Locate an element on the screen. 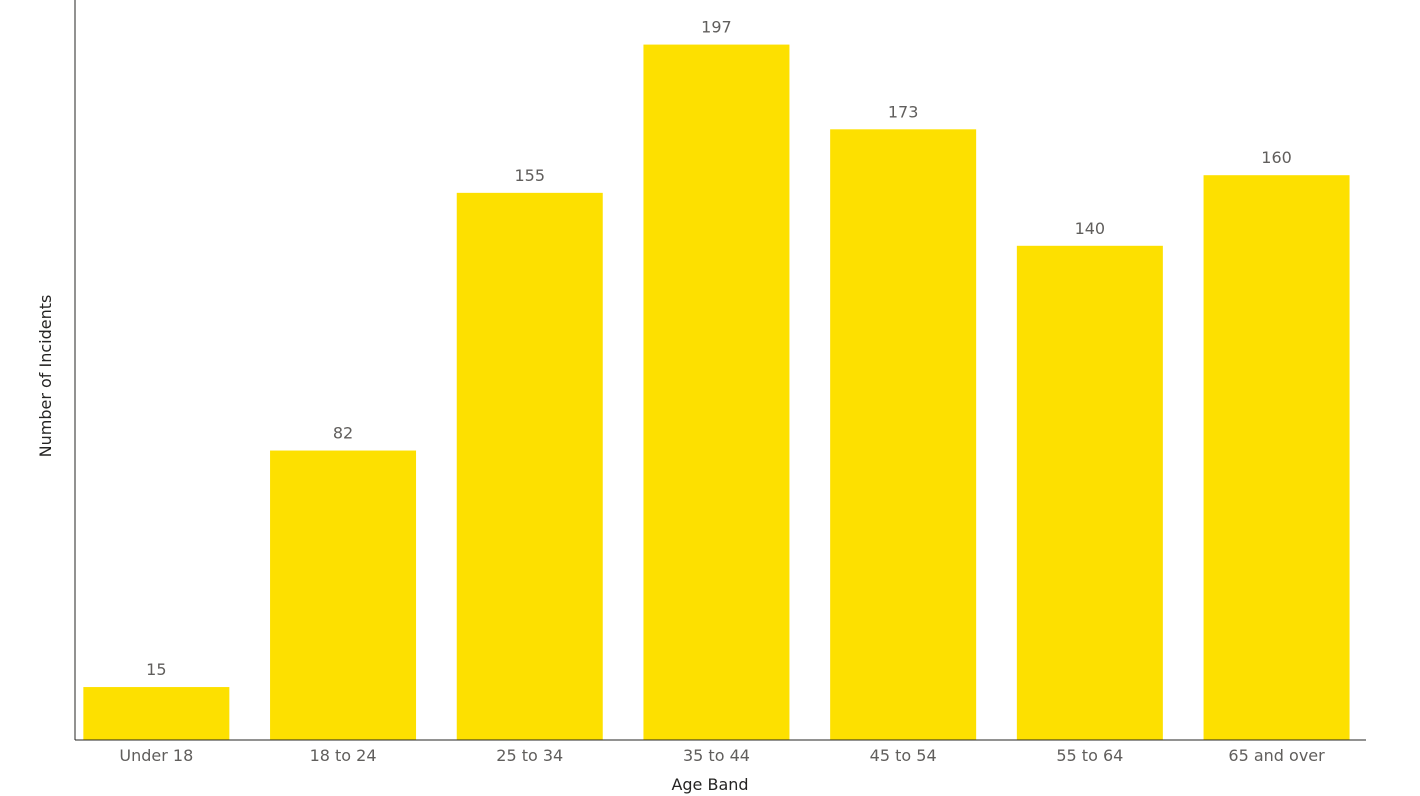 The width and height of the screenshot is (1420, 796). data-label-2: 82 is located at coordinates (343, 433).